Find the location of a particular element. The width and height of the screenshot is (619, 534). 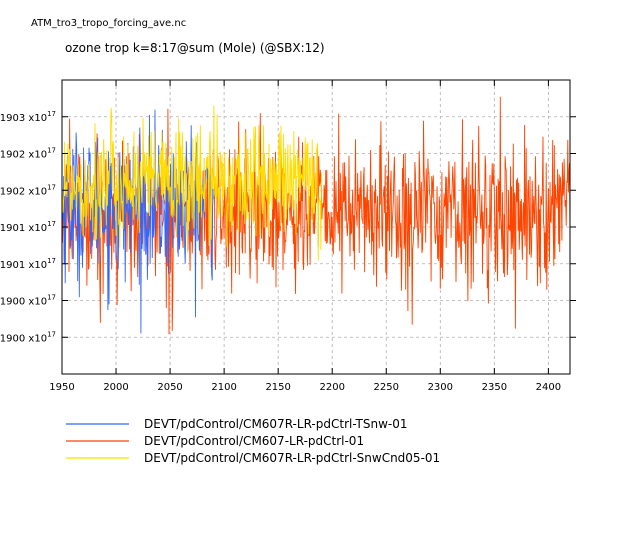

x-tick-label: 2250 is located at coordinates (386, 387).